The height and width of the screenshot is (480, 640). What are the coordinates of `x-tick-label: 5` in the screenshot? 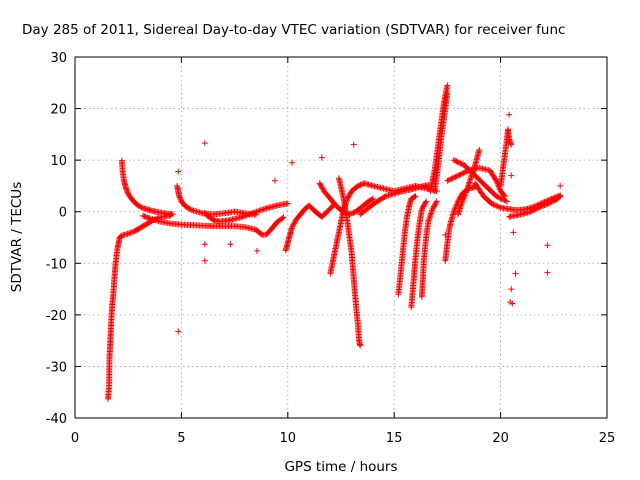 It's located at (181, 438).